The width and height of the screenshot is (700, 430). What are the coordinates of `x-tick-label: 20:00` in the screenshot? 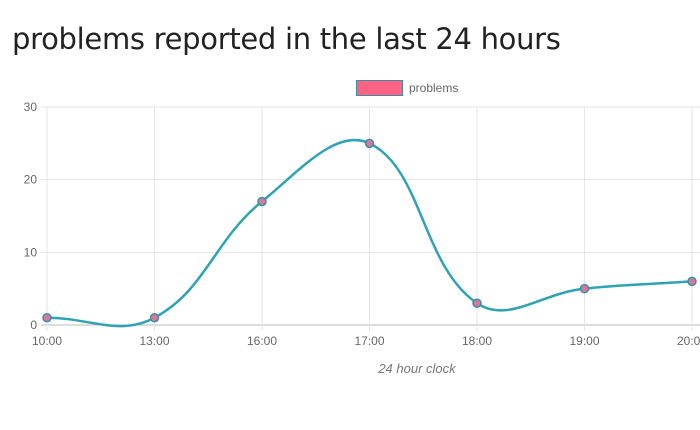 It's located at (688, 341).